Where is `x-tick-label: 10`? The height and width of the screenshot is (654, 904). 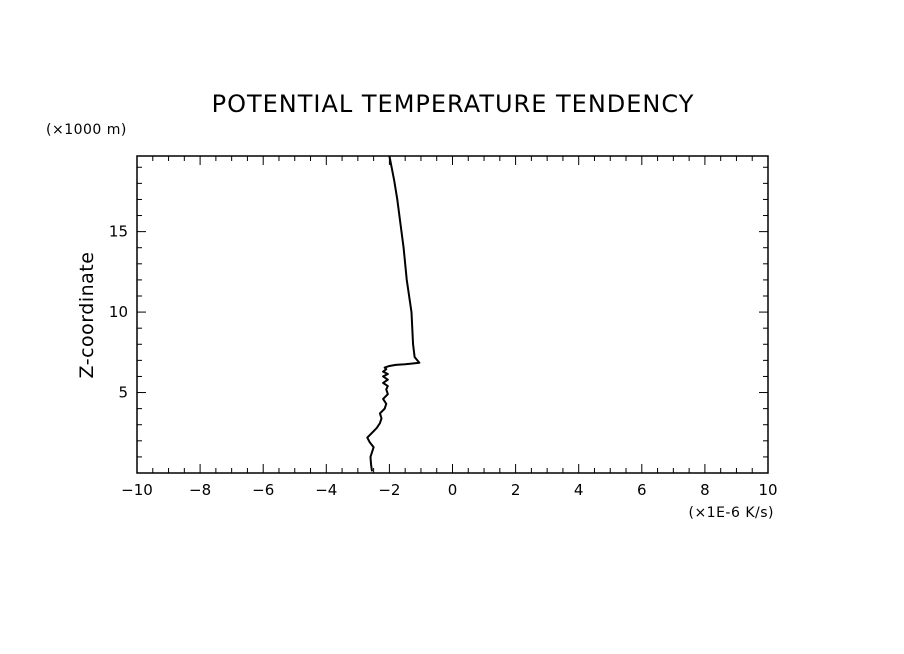
x-tick-label: 10 is located at coordinates (767, 490).